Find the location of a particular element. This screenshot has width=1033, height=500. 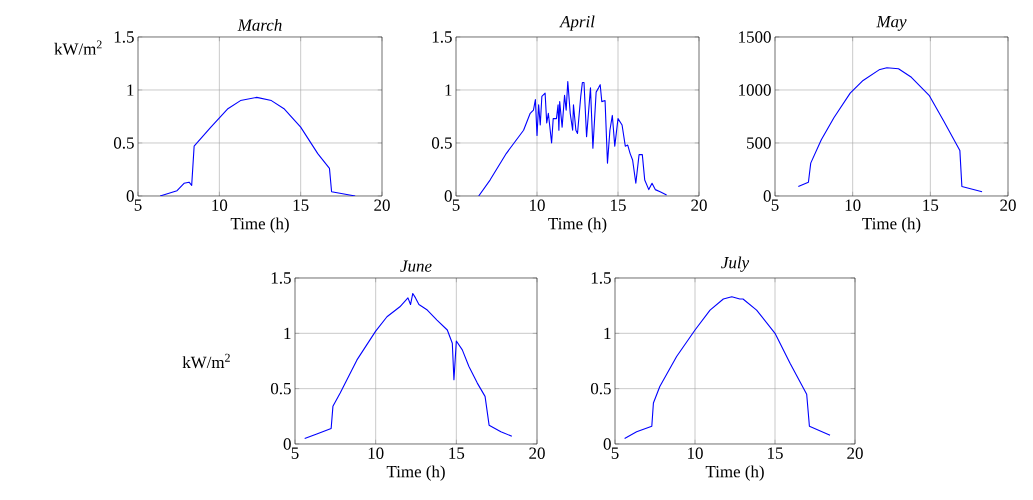

y-tick-label: 500 is located at coordinates (759, 143).